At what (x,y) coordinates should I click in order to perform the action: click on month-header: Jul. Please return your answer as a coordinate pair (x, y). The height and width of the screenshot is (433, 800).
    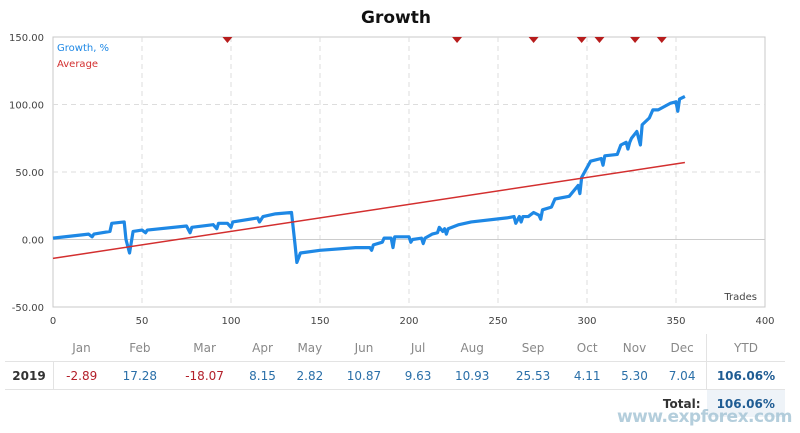
    Looking at the image, I should click on (418, 348).